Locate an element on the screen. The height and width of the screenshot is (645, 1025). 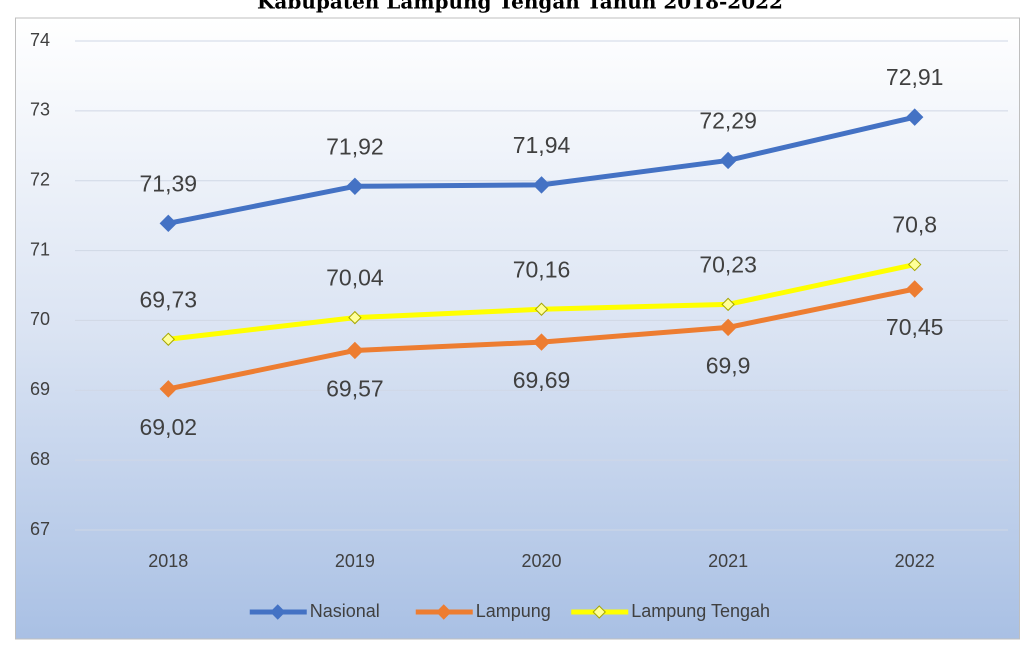
y-tick-label: 71 is located at coordinates (40, 249).